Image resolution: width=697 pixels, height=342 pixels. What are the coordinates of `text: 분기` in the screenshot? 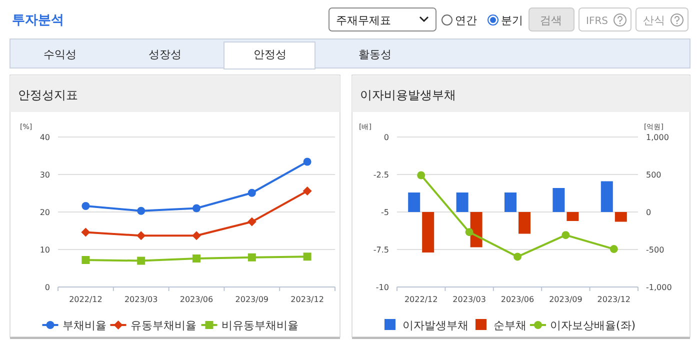 It's located at (512, 20).